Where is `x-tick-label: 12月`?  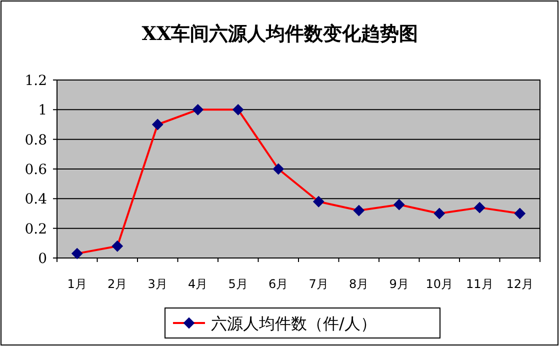
x-tick-label: 12月 is located at coordinates (520, 284).